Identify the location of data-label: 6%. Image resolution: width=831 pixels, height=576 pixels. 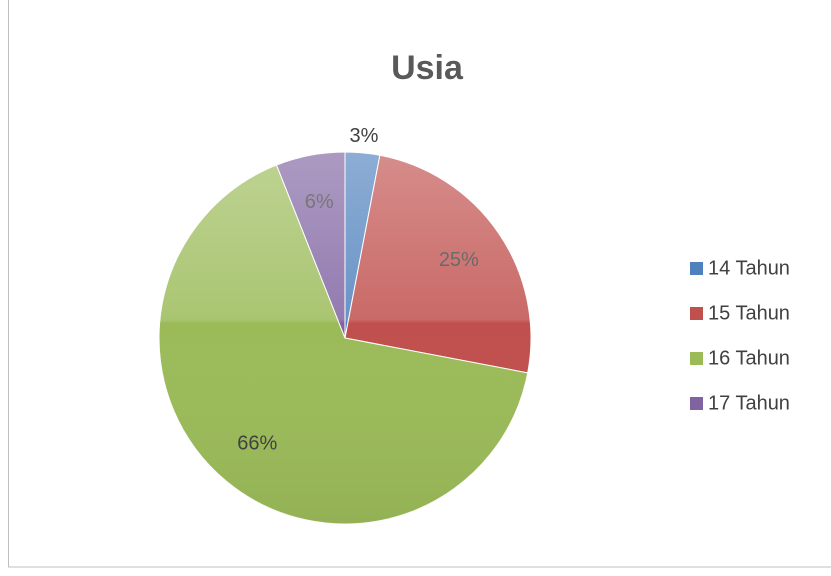
(319, 202).